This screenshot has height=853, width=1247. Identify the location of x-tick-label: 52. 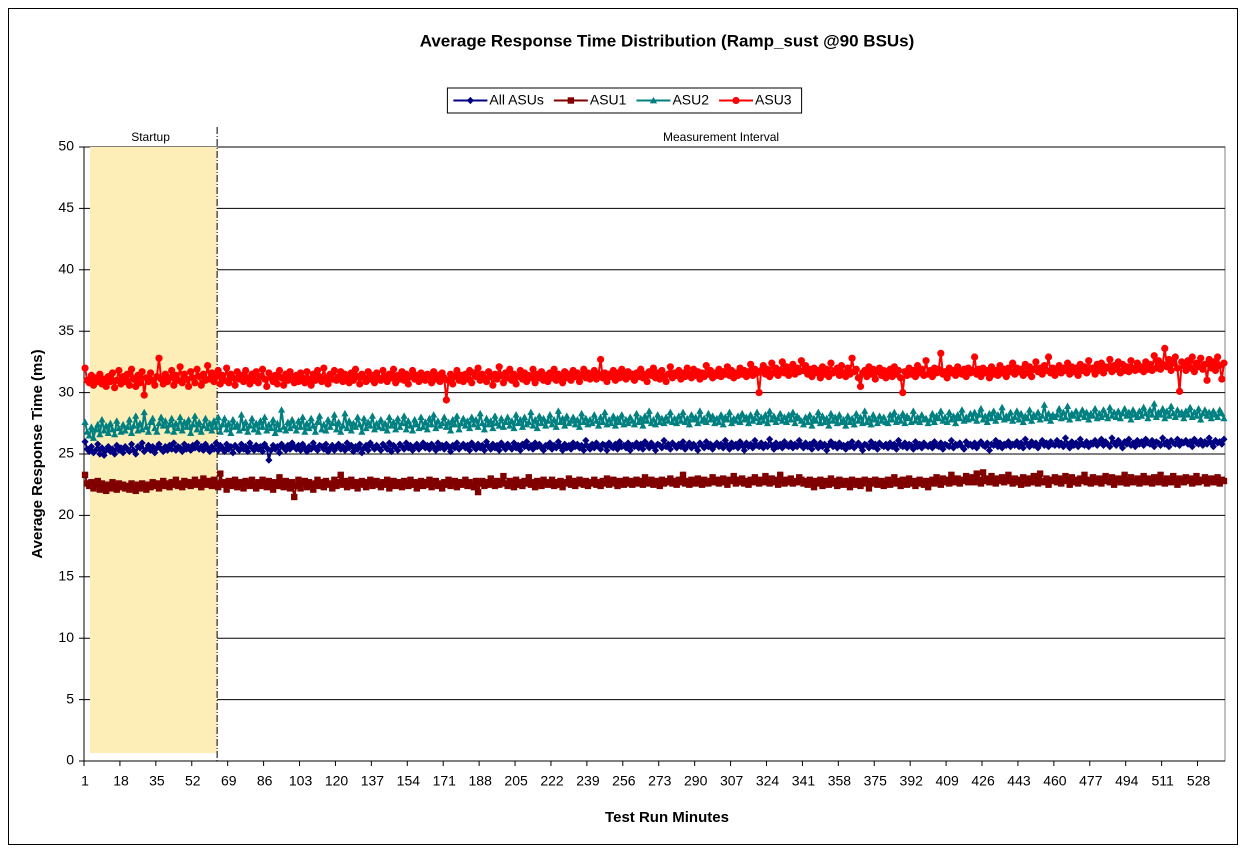
(193, 781).